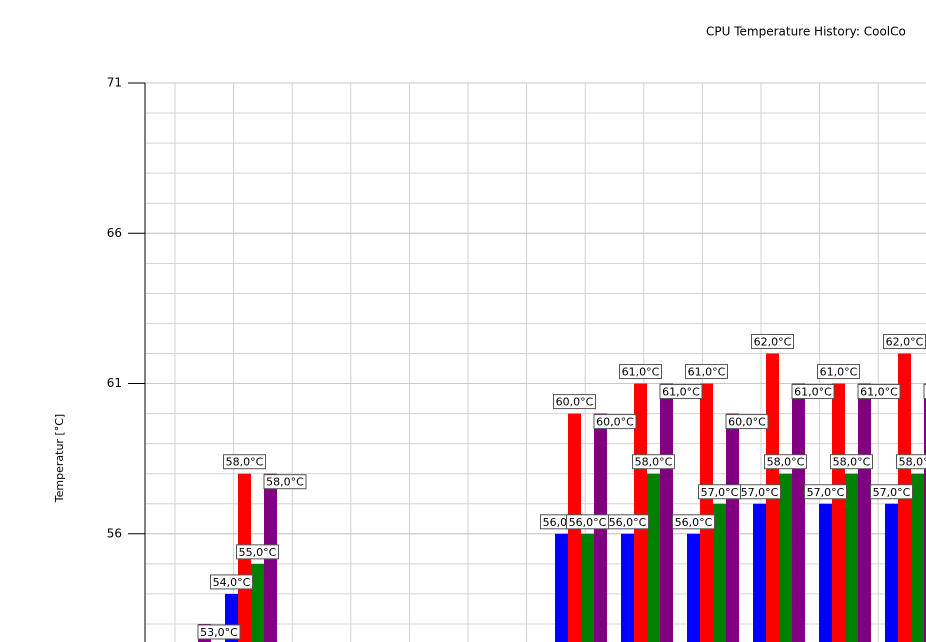 This screenshot has height=642, width=926. I want to click on y-tick-label: 61, so click(114, 383).